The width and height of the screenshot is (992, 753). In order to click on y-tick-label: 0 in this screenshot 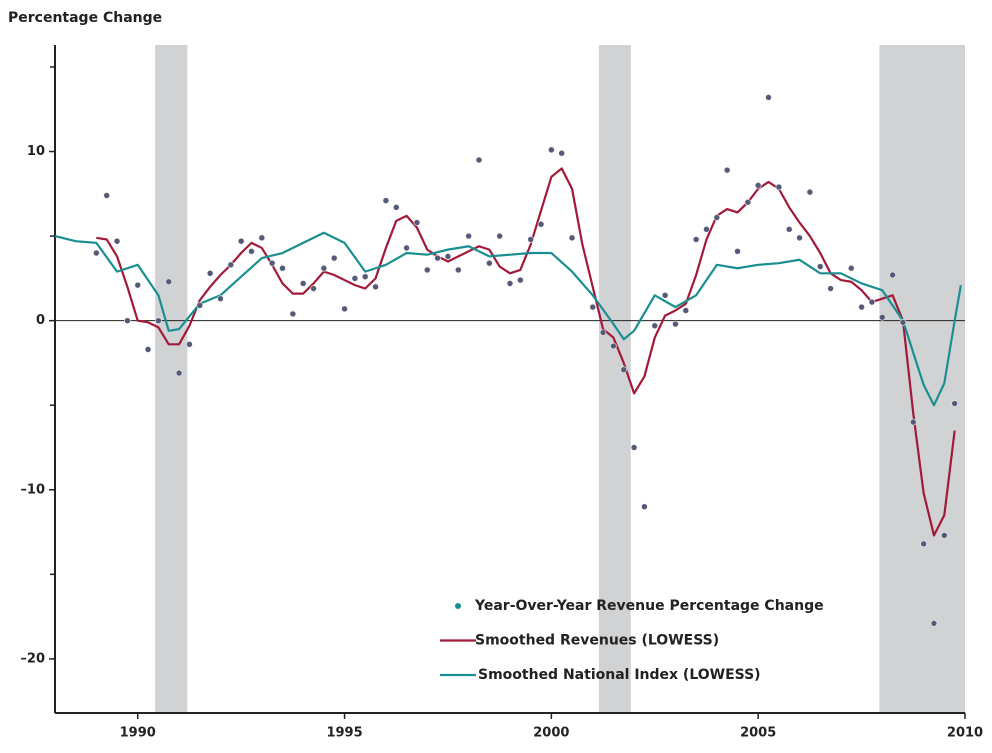, I will do `click(40, 320)`.